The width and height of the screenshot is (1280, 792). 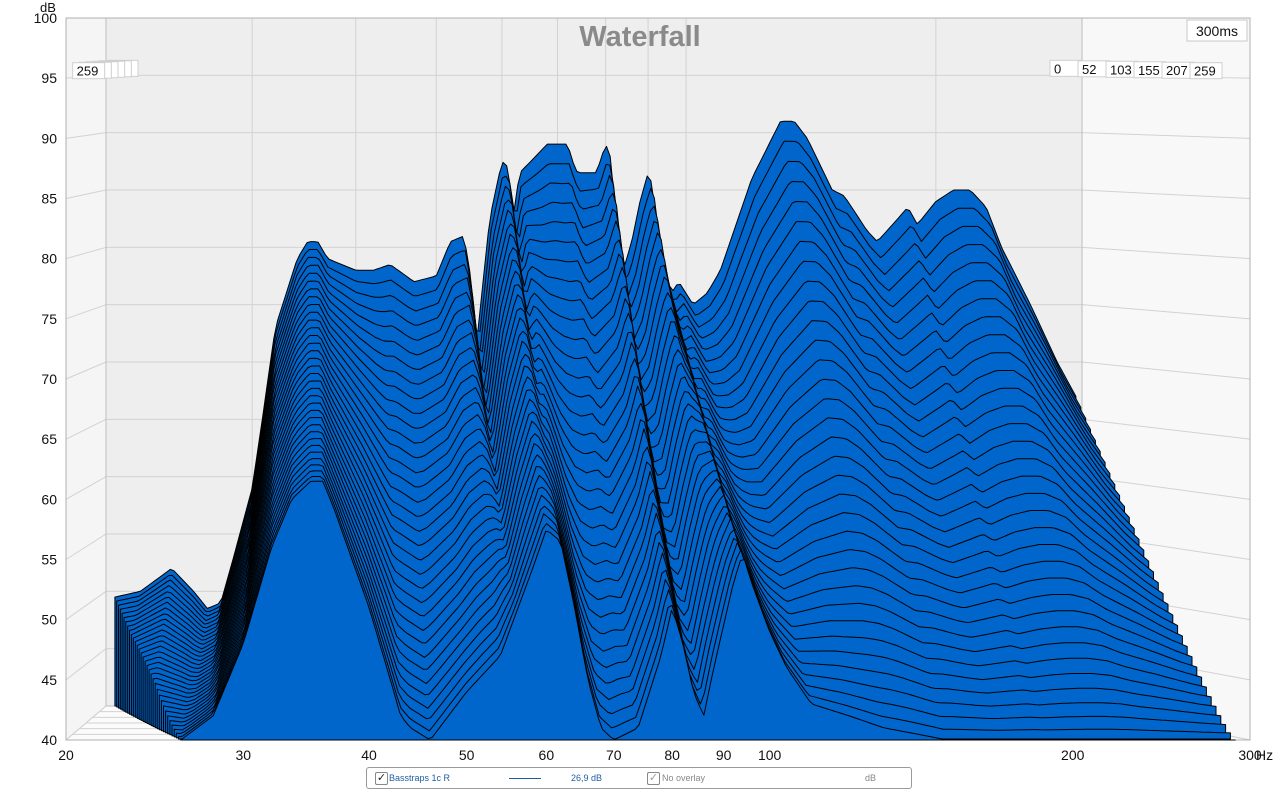 I want to click on y-tick-label: 100, so click(x=46, y=18).